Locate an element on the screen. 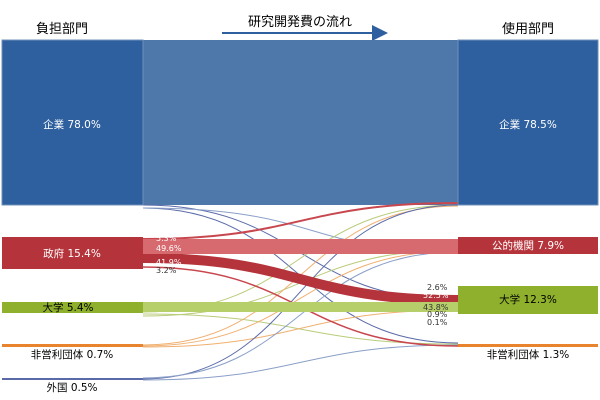 Image resolution: width=600 pixels, height=400 pixels. flow-gov-to-public is located at coordinates (300, 246).